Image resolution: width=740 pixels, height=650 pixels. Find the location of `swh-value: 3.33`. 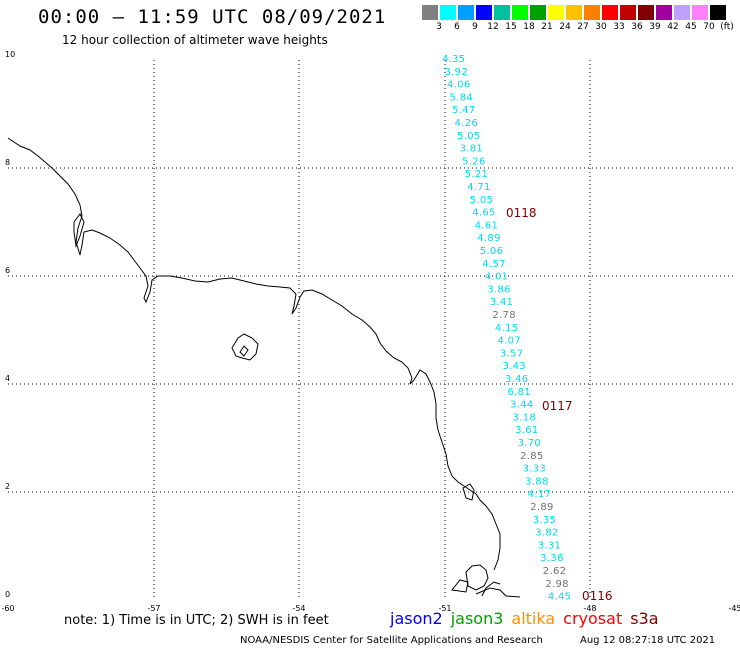

swh-value: 3.33 is located at coordinates (534, 469).